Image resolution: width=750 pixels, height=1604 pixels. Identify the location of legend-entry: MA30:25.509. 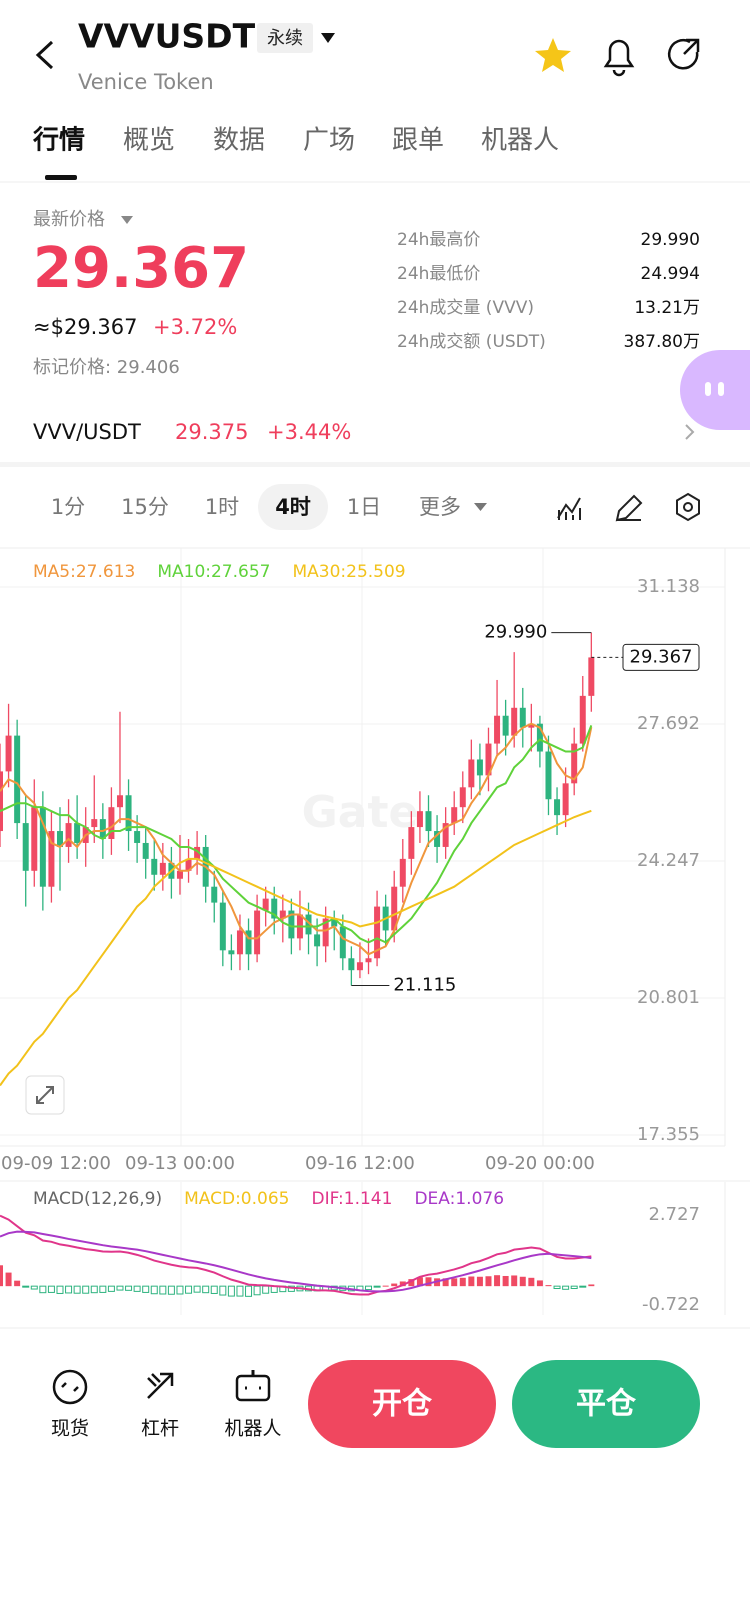
(348, 572).